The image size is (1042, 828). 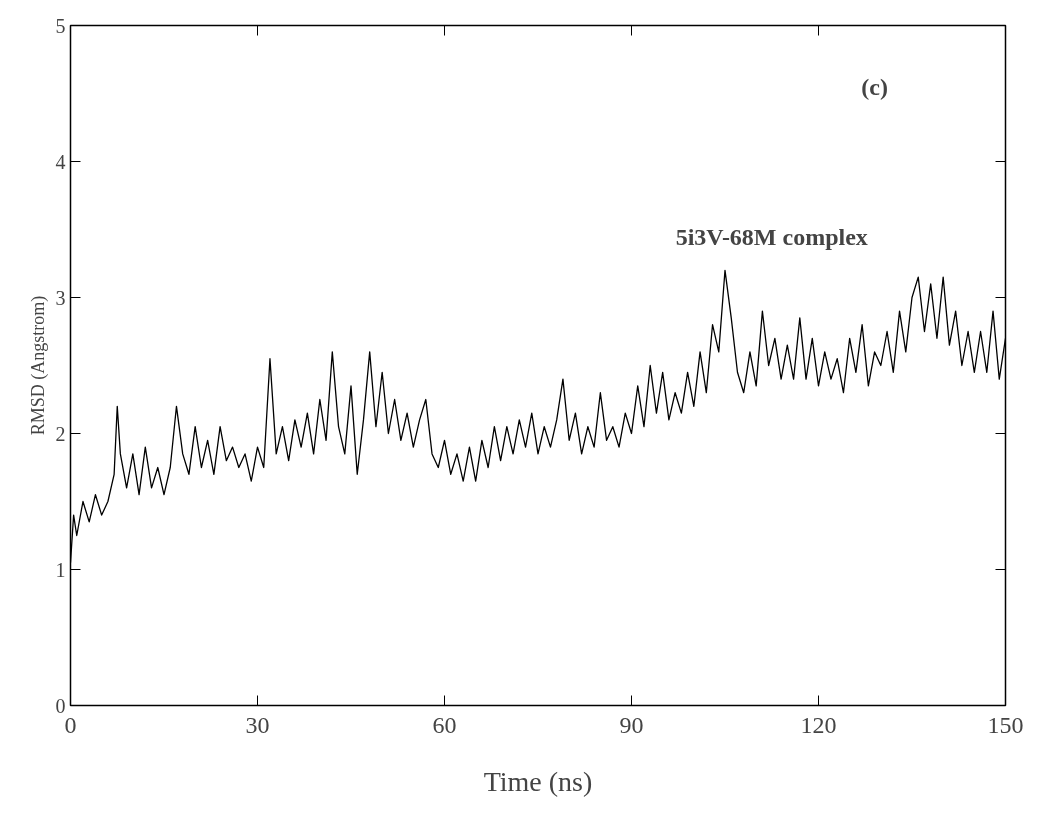 I want to click on y-tick-label: 2, so click(x=60, y=433).